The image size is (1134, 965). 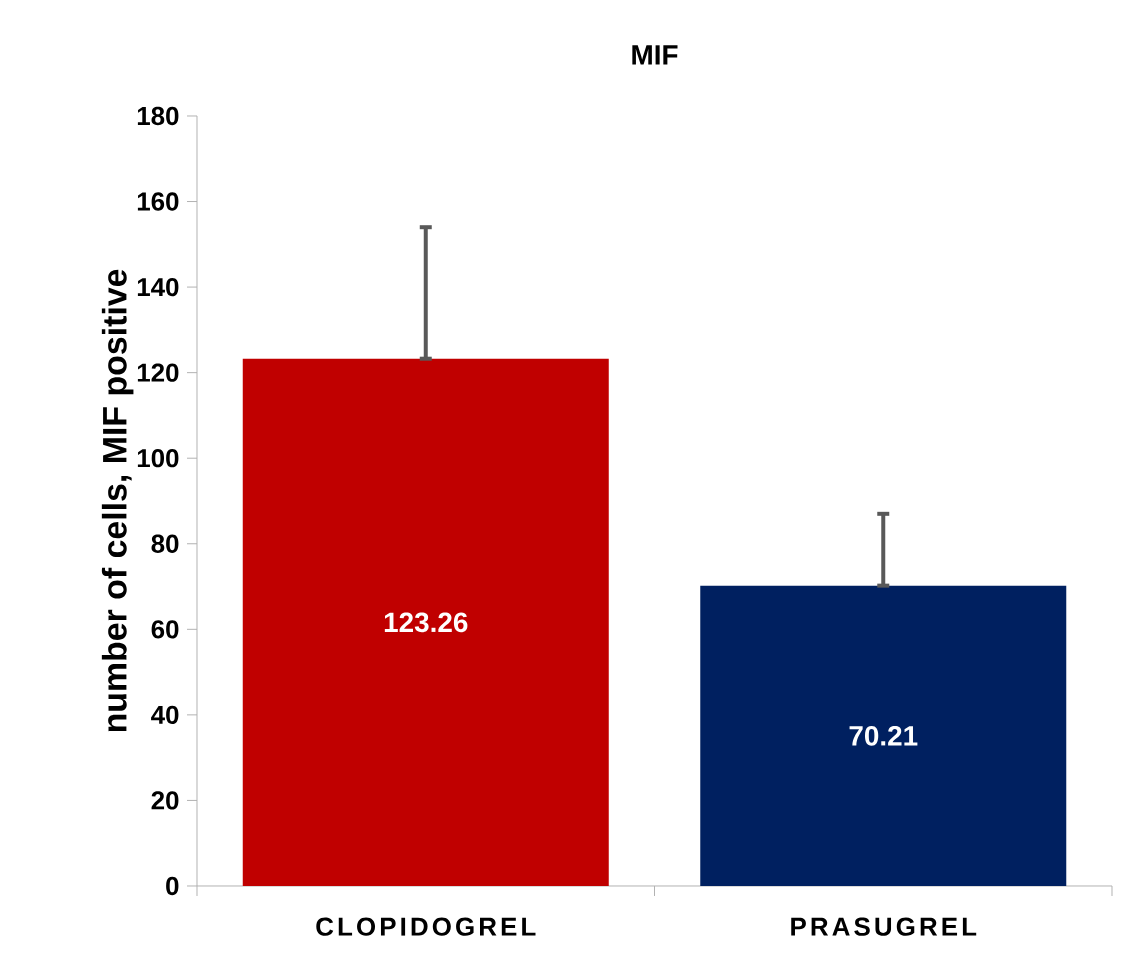 What do you see at coordinates (655, 55) in the screenshot?
I see `chart-title: MIF` at bounding box center [655, 55].